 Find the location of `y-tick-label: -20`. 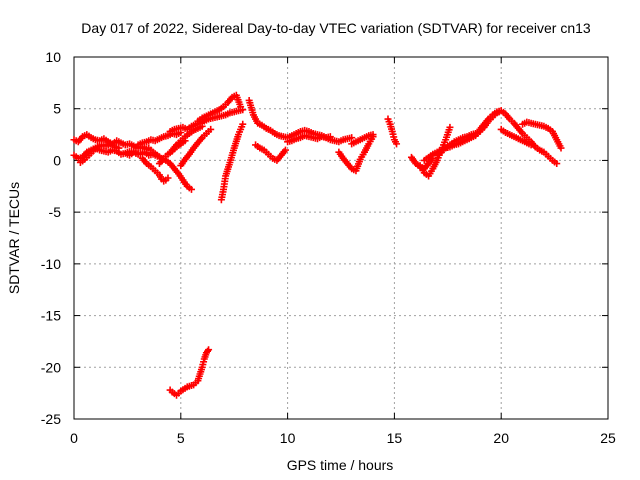

y-tick-label: -20 is located at coordinates (51, 367).